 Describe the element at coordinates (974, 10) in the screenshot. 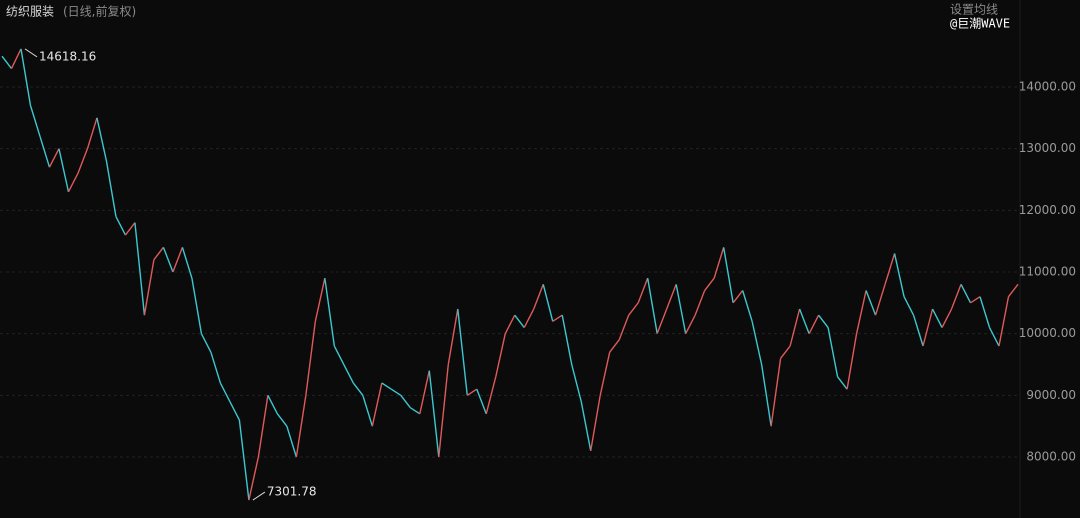

I see `ma-menu: 设置均线` at that location.